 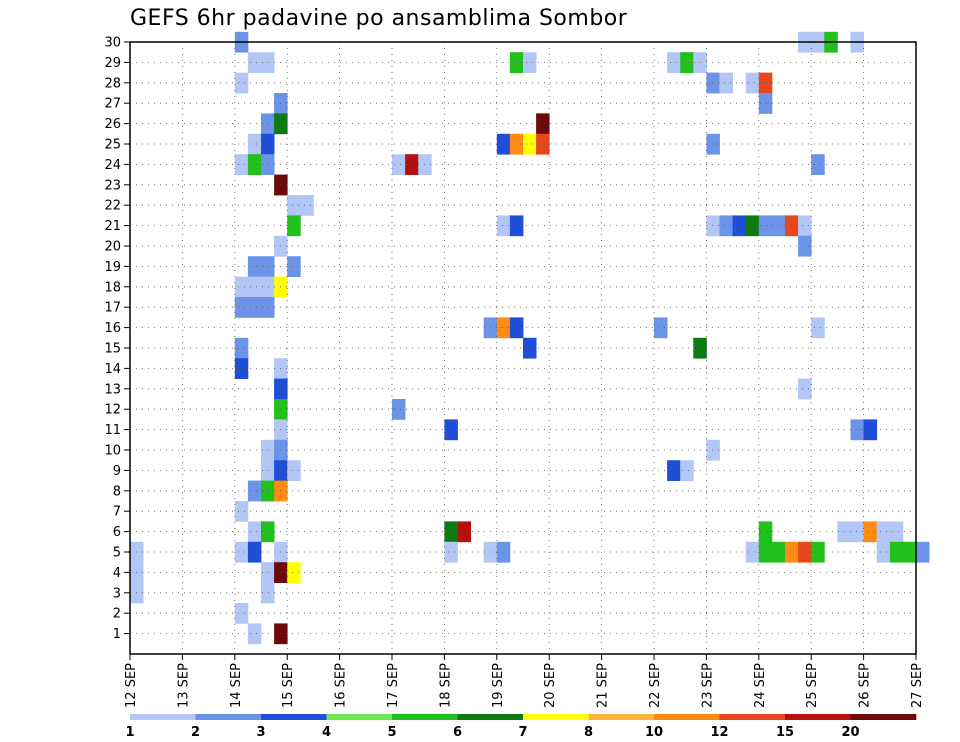 I want to click on y-tick-label: 26, so click(x=112, y=124).